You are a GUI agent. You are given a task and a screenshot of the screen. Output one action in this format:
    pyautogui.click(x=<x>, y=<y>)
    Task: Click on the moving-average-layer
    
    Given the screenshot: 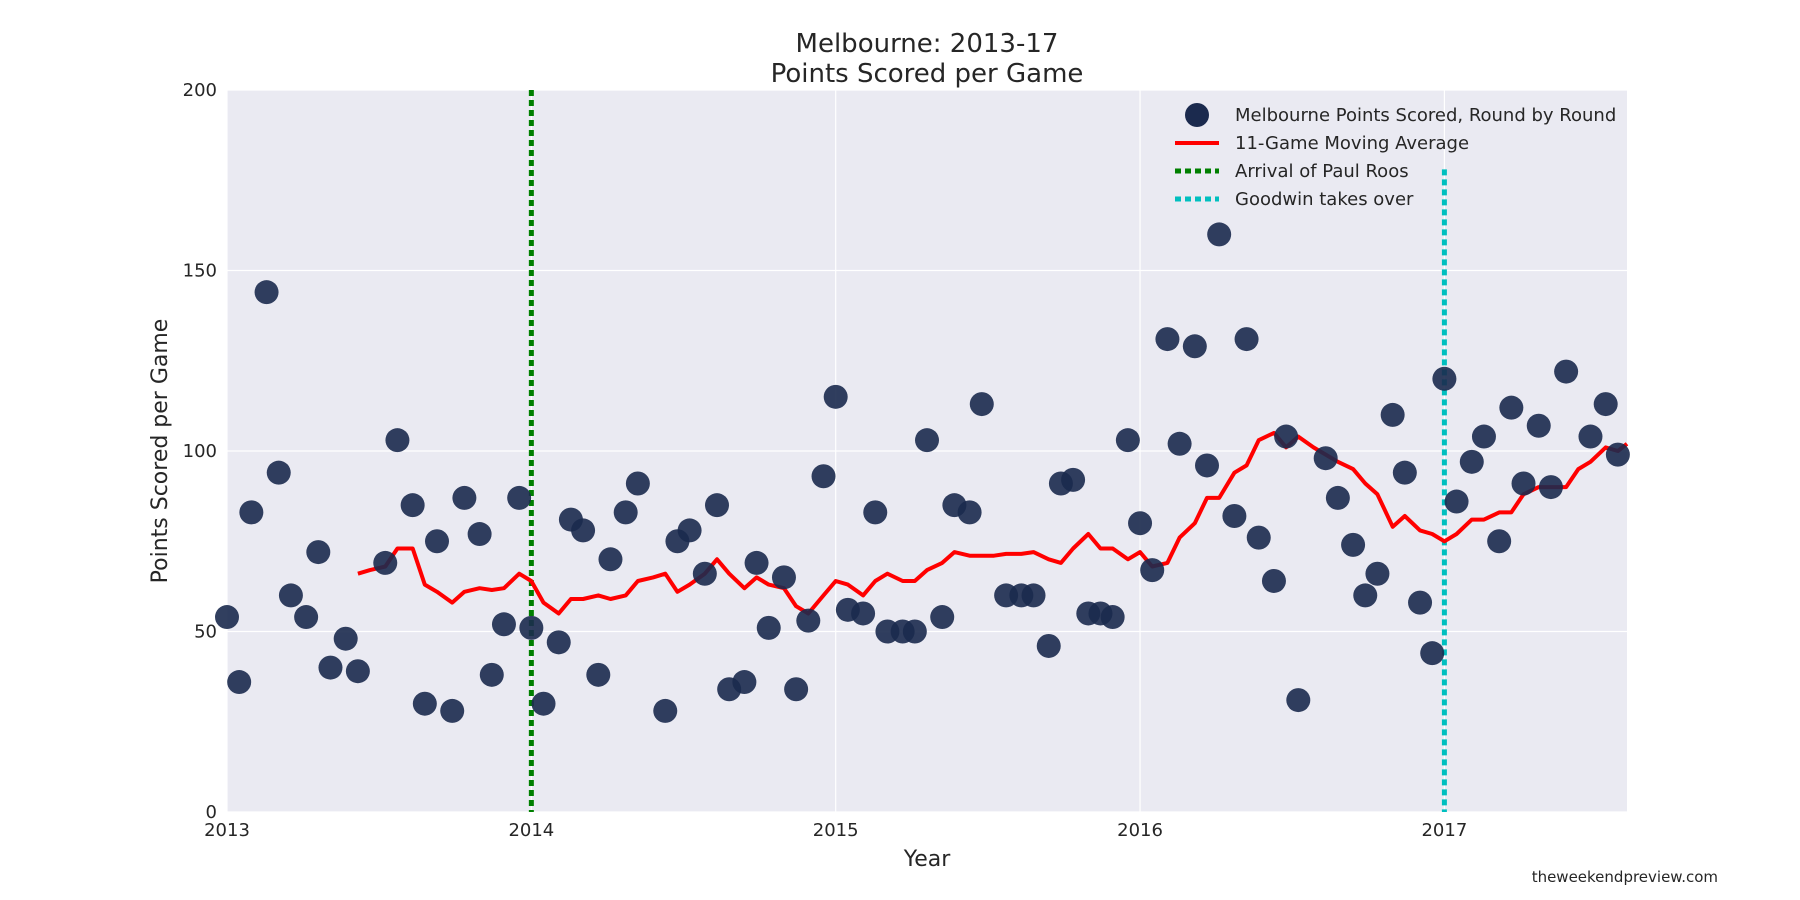 What is the action you would take?
    pyautogui.click(x=993, y=523)
    